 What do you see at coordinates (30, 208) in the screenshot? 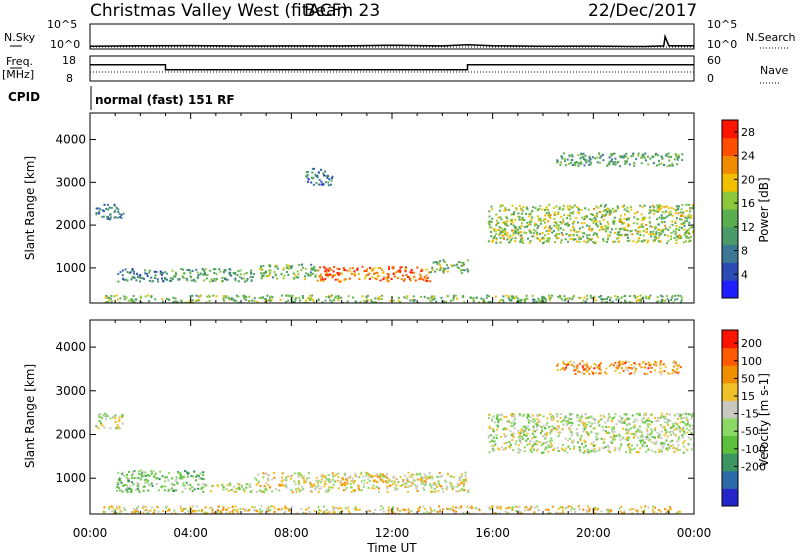
I see `power-y-axis-label: Slant Range [km]` at bounding box center [30, 208].